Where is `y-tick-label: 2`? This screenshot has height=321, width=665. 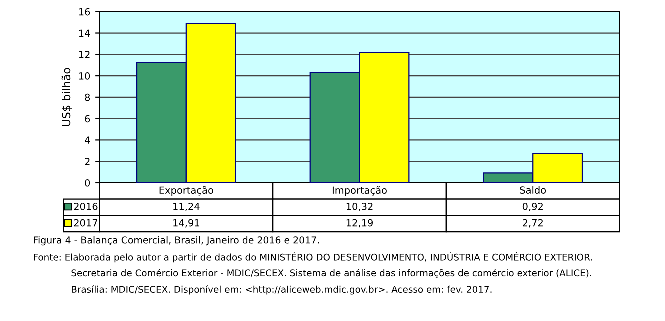 y-tick-label: 2 is located at coordinates (87, 162).